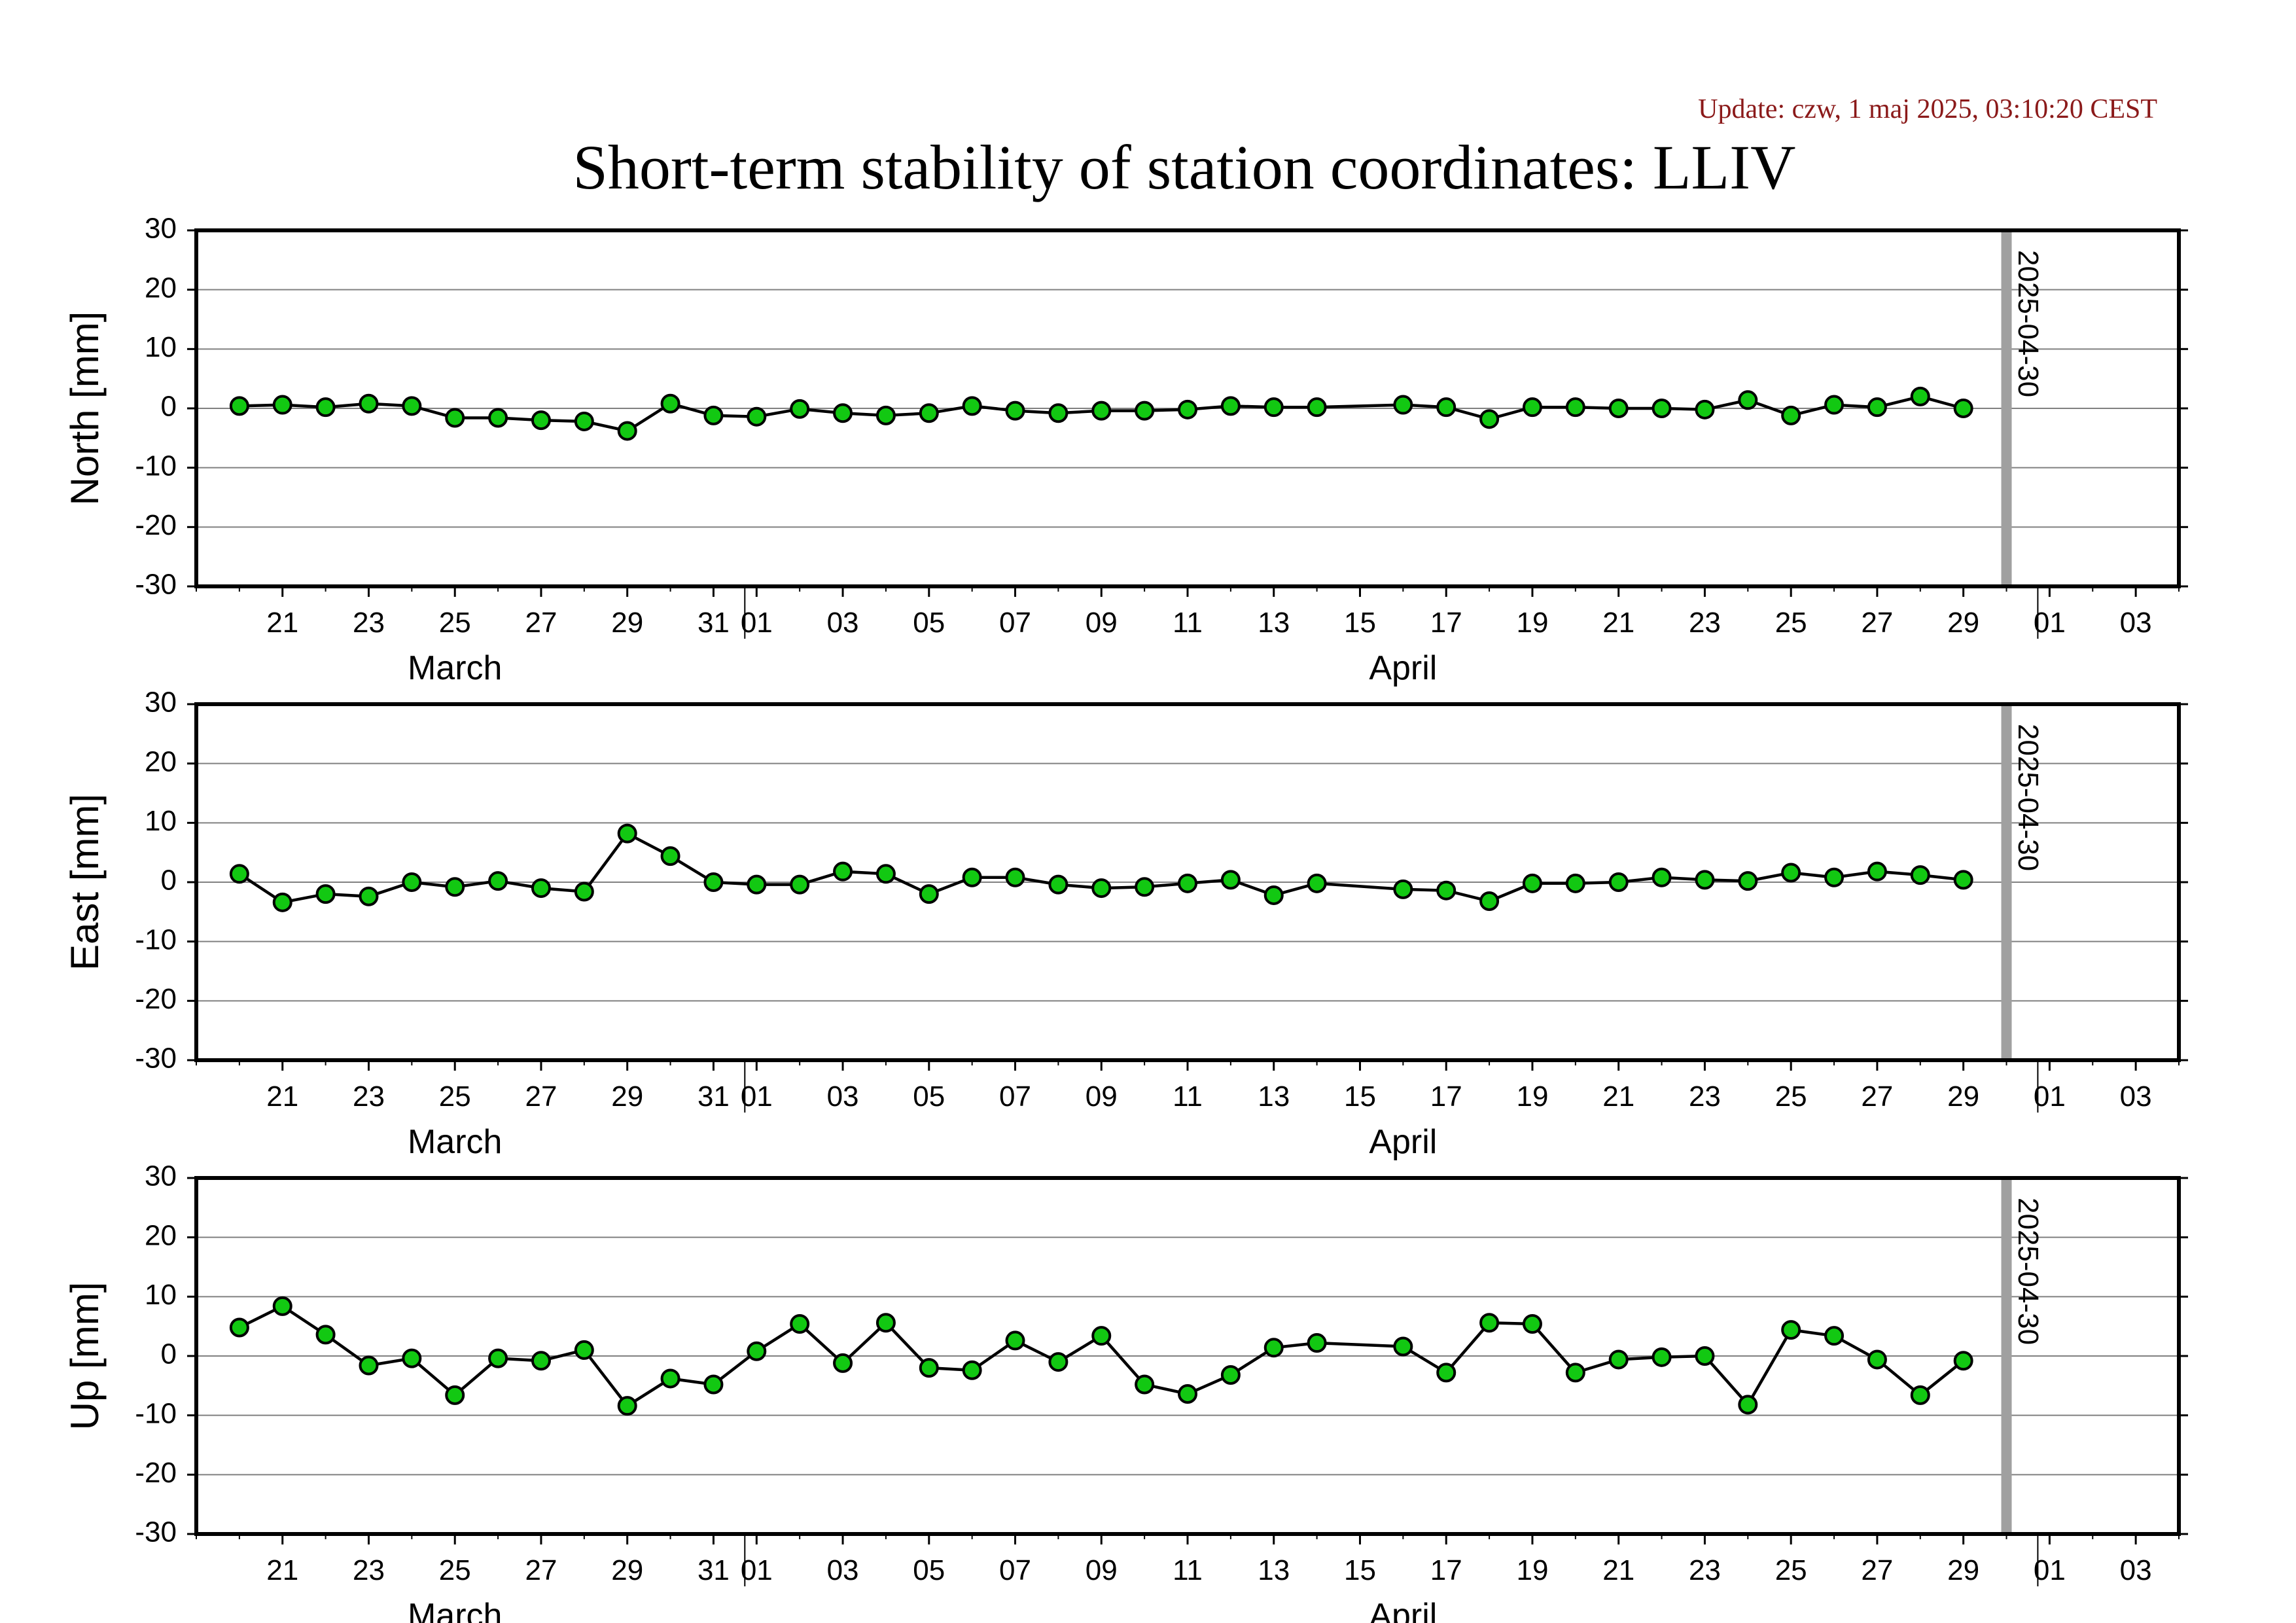  What do you see at coordinates (1532, 623) in the screenshot?
I see `x-tick-label: 19` at bounding box center [1532, 623].